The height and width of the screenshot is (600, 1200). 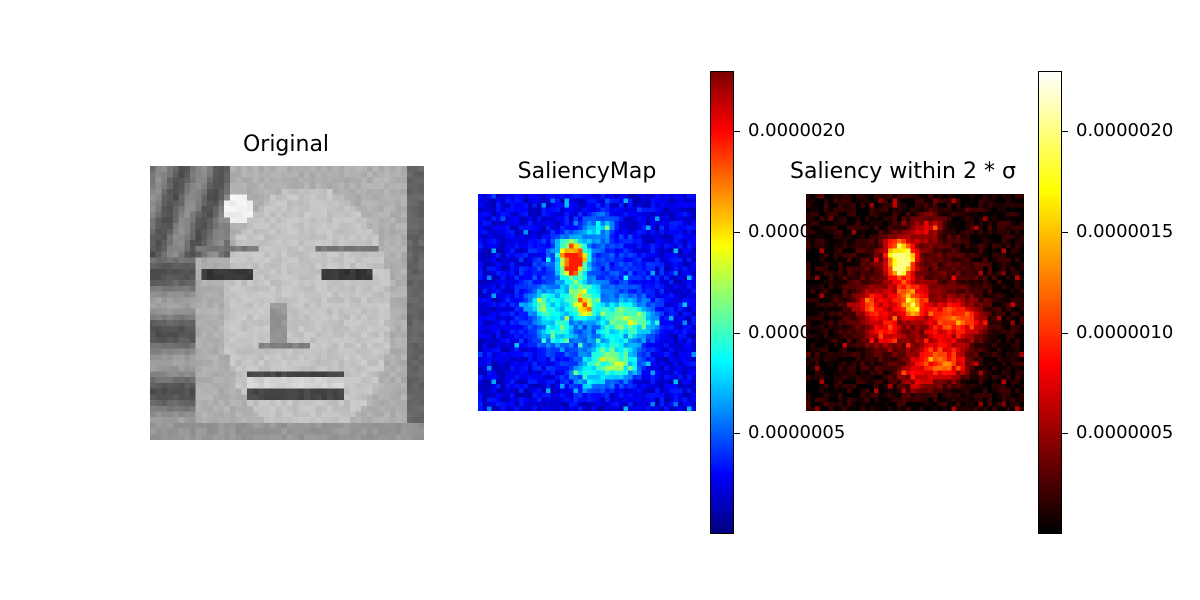 I want to click on saliency-heatmap, so click(x=587, y=302).